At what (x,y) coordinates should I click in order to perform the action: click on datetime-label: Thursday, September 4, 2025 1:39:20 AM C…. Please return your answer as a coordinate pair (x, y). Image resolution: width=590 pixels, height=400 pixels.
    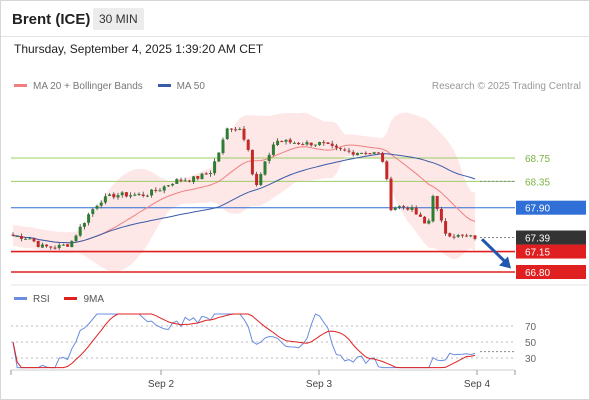
    Looking at the image, I should click on (139, 49).